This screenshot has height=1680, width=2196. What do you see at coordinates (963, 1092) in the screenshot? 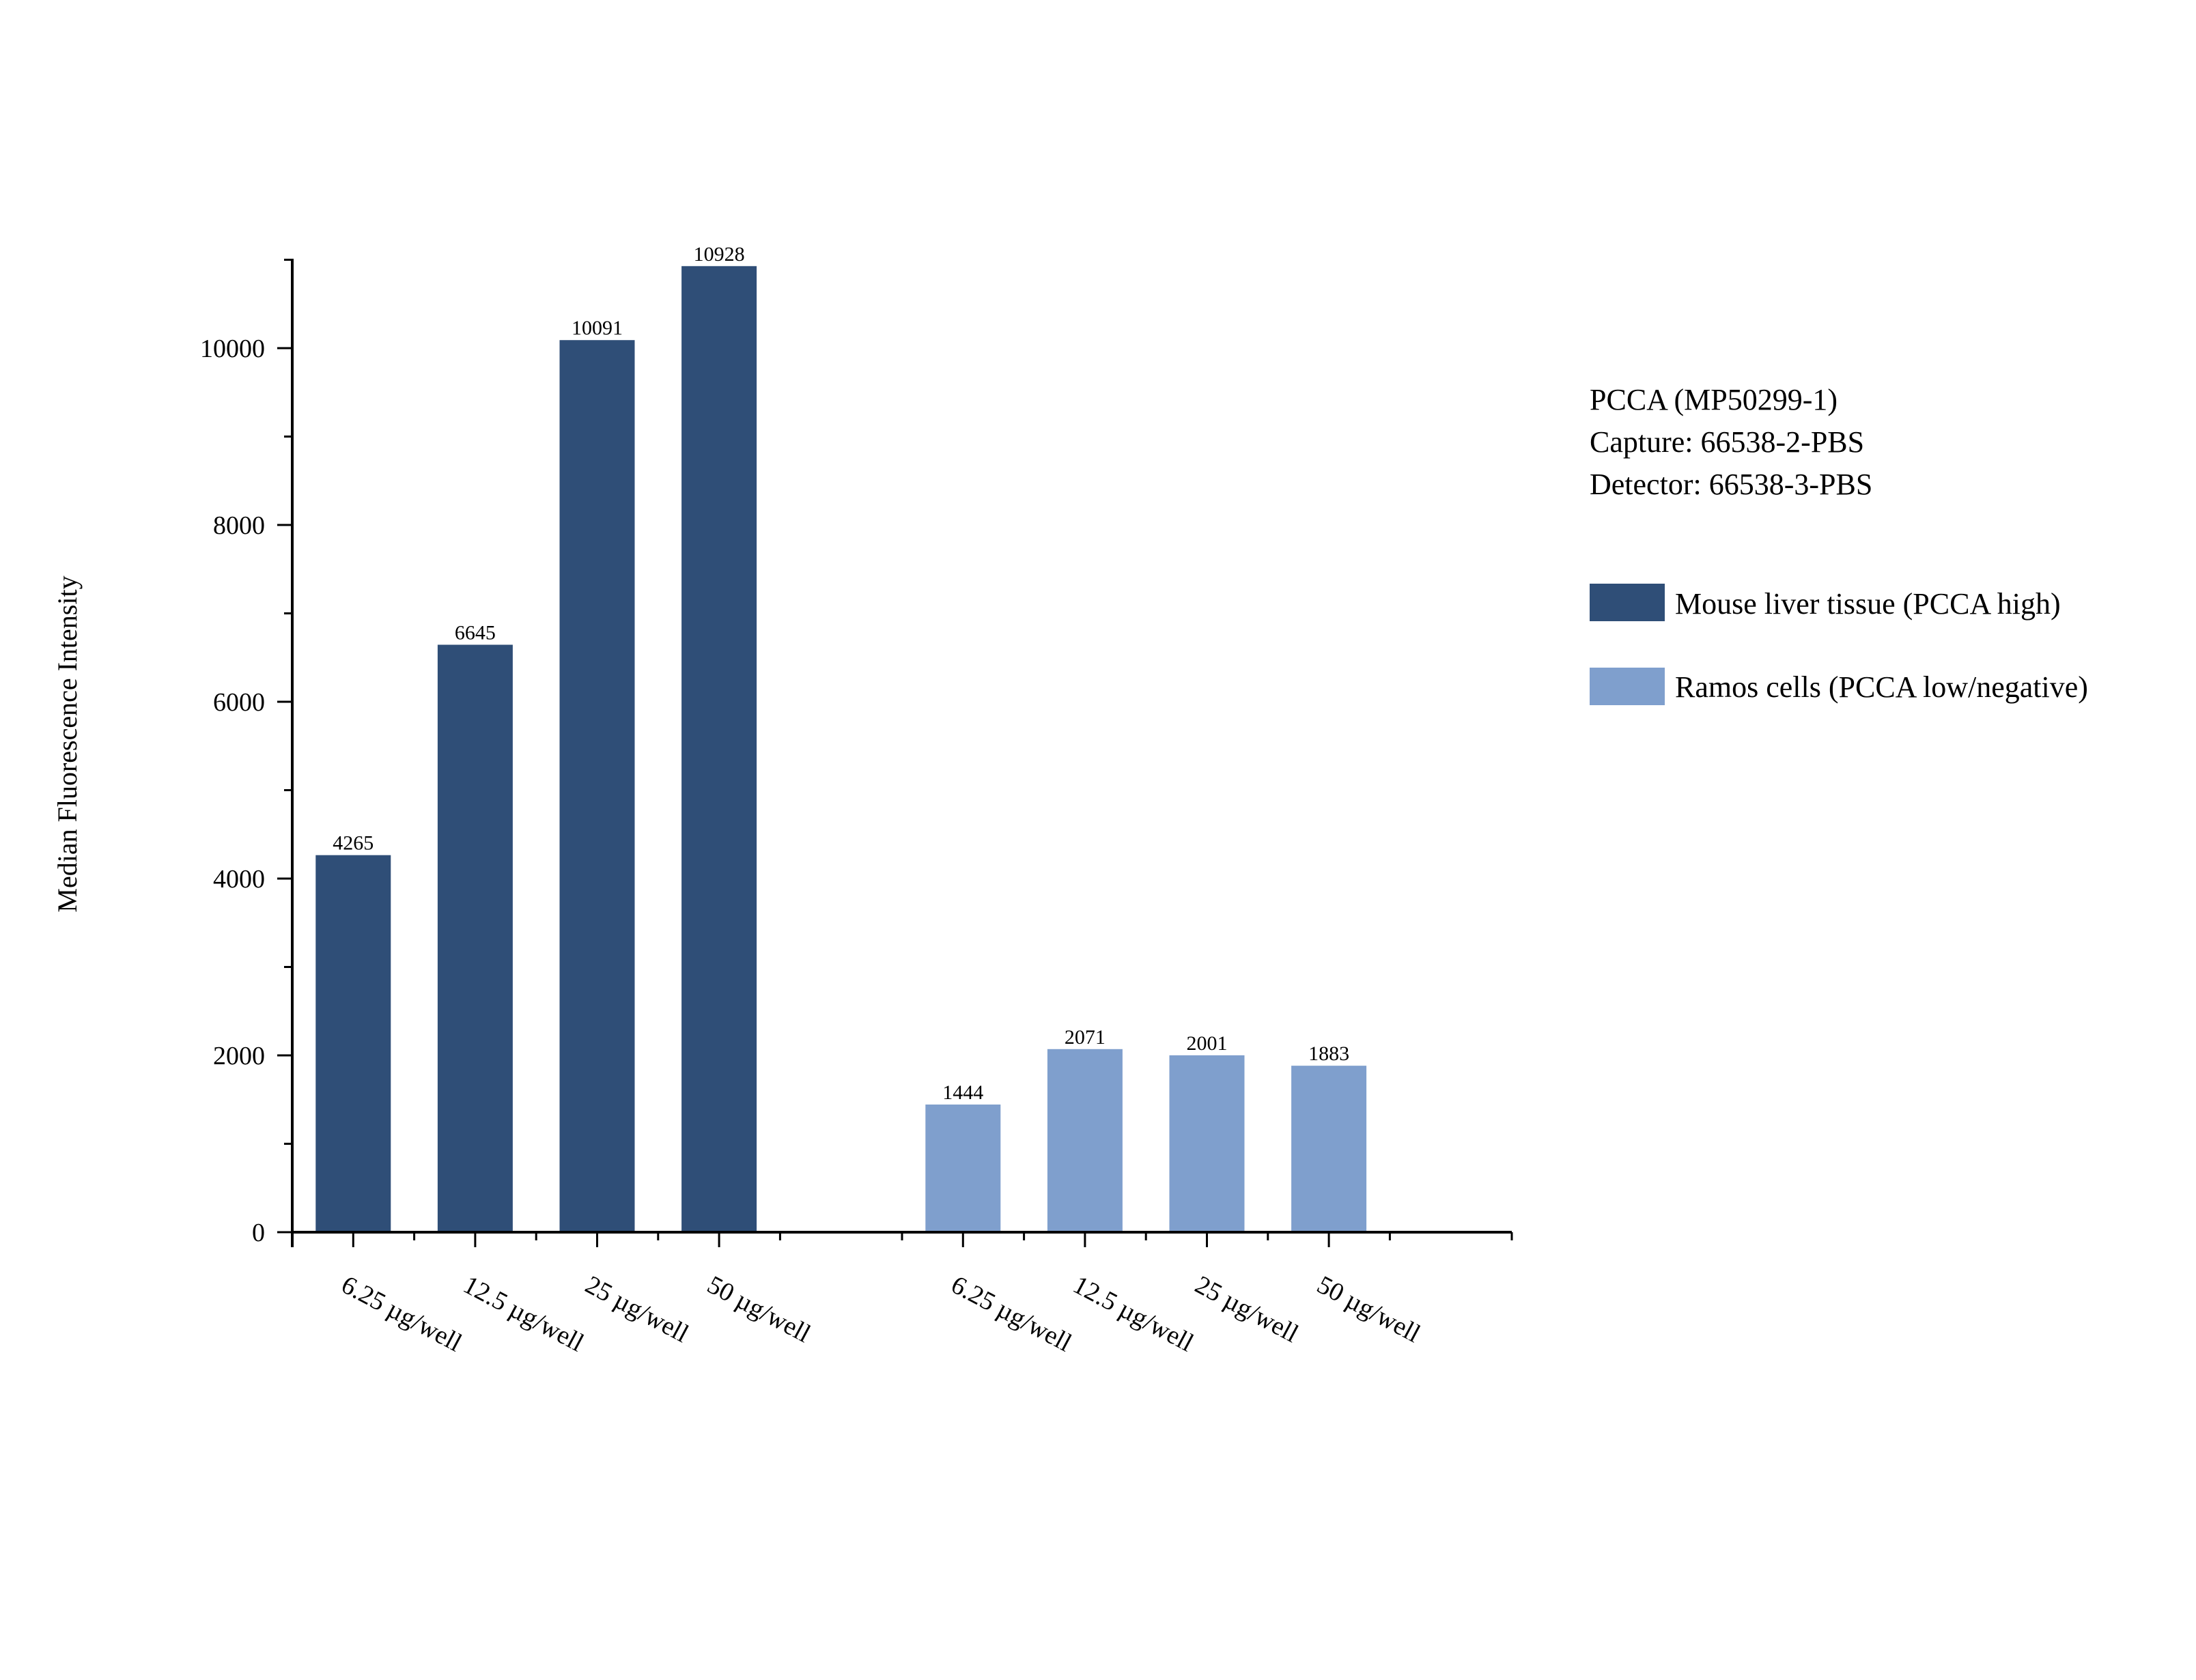
I see `data-label: 1444` at bounding box center [963, 1092].